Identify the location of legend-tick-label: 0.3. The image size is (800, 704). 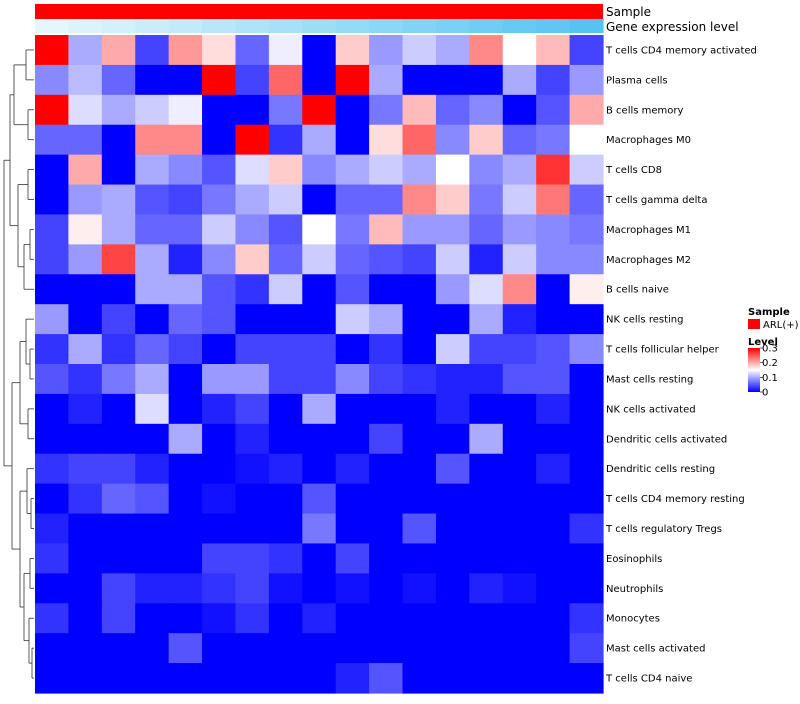
(770, 349).